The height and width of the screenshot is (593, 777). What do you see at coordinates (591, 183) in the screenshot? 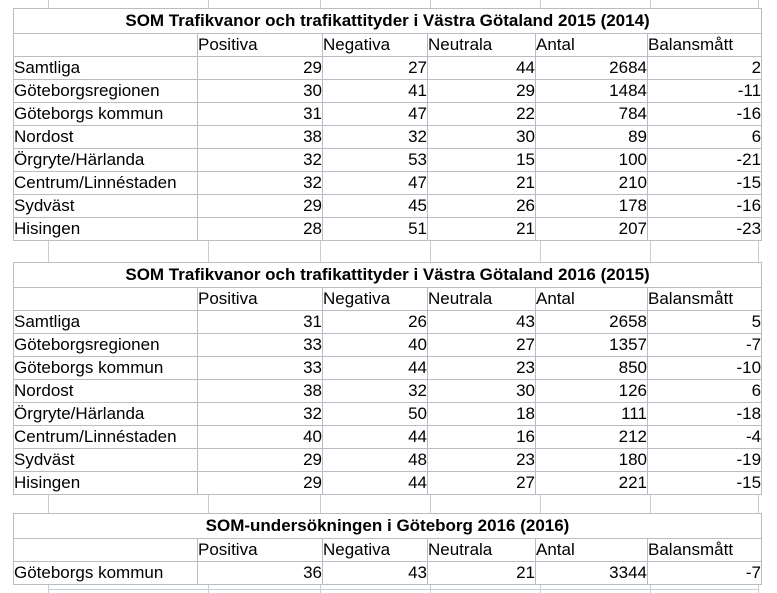
I see `value-cell: 210` at bounding box center [591, 183].